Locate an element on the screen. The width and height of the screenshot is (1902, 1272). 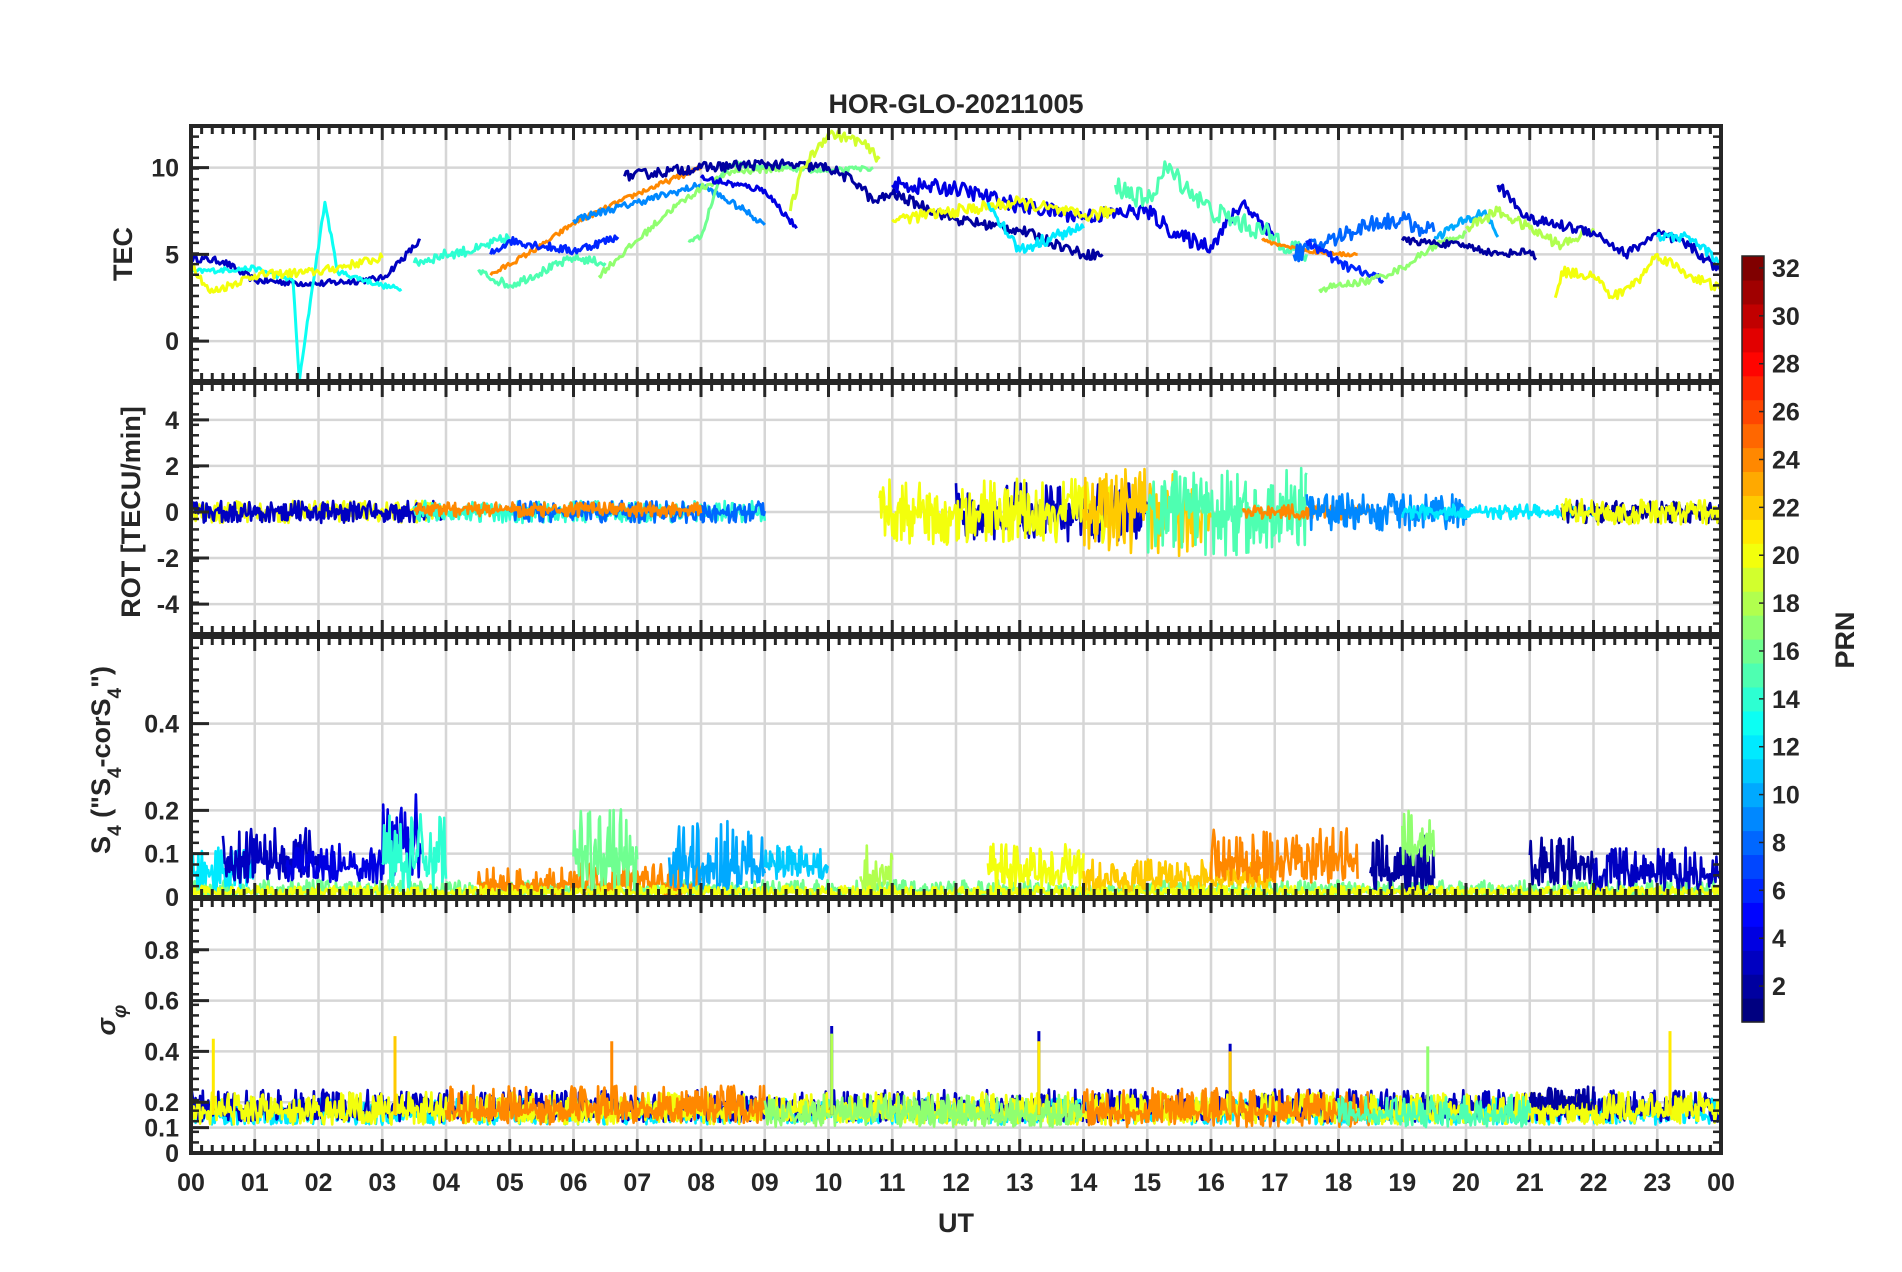
rot-axis-label: ROT [TECU/min] is located at coordinates (131, 511).